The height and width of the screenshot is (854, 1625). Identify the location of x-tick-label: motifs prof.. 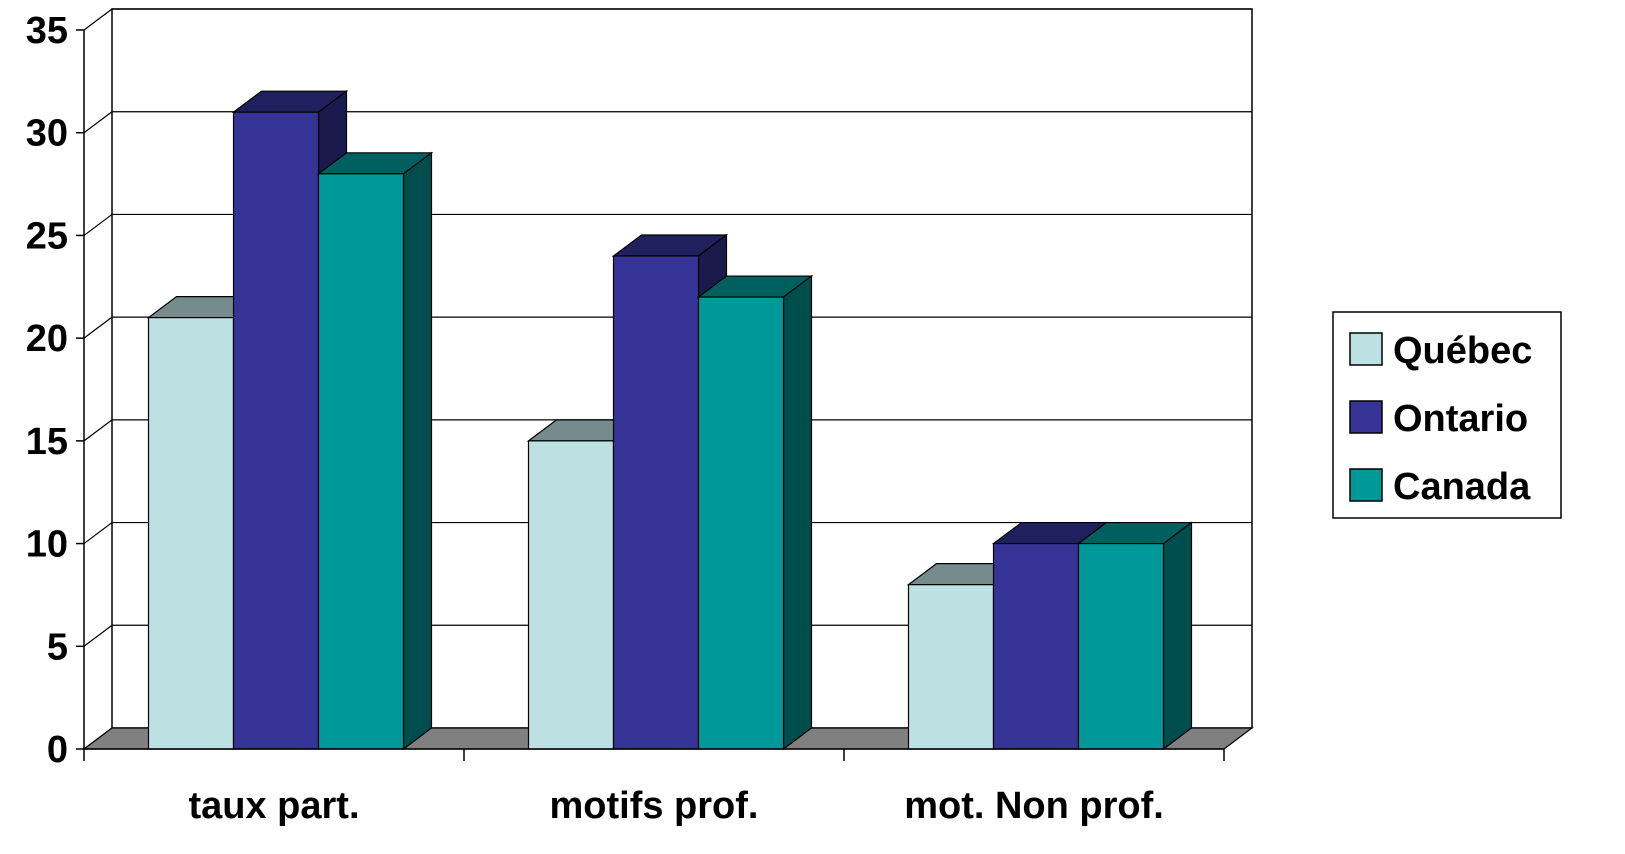
(654, 806).